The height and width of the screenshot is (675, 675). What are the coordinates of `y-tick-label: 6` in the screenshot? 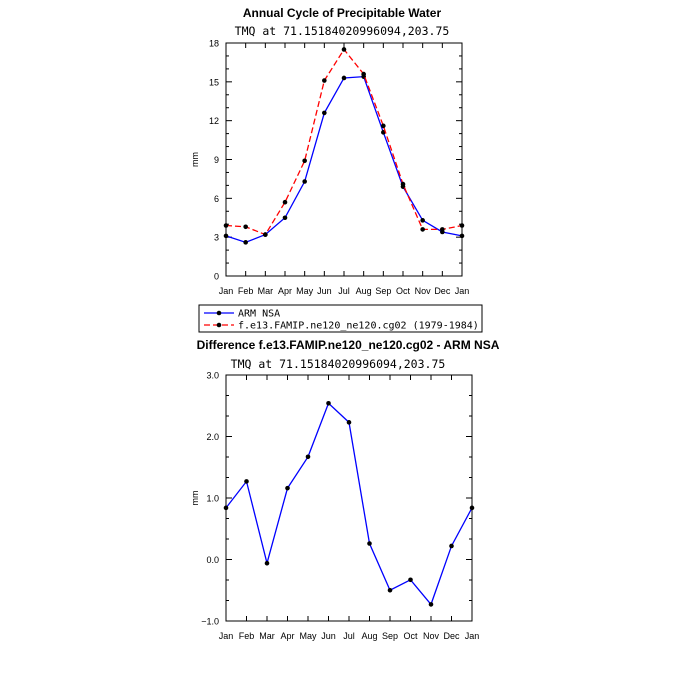 It's located at (216, 199).